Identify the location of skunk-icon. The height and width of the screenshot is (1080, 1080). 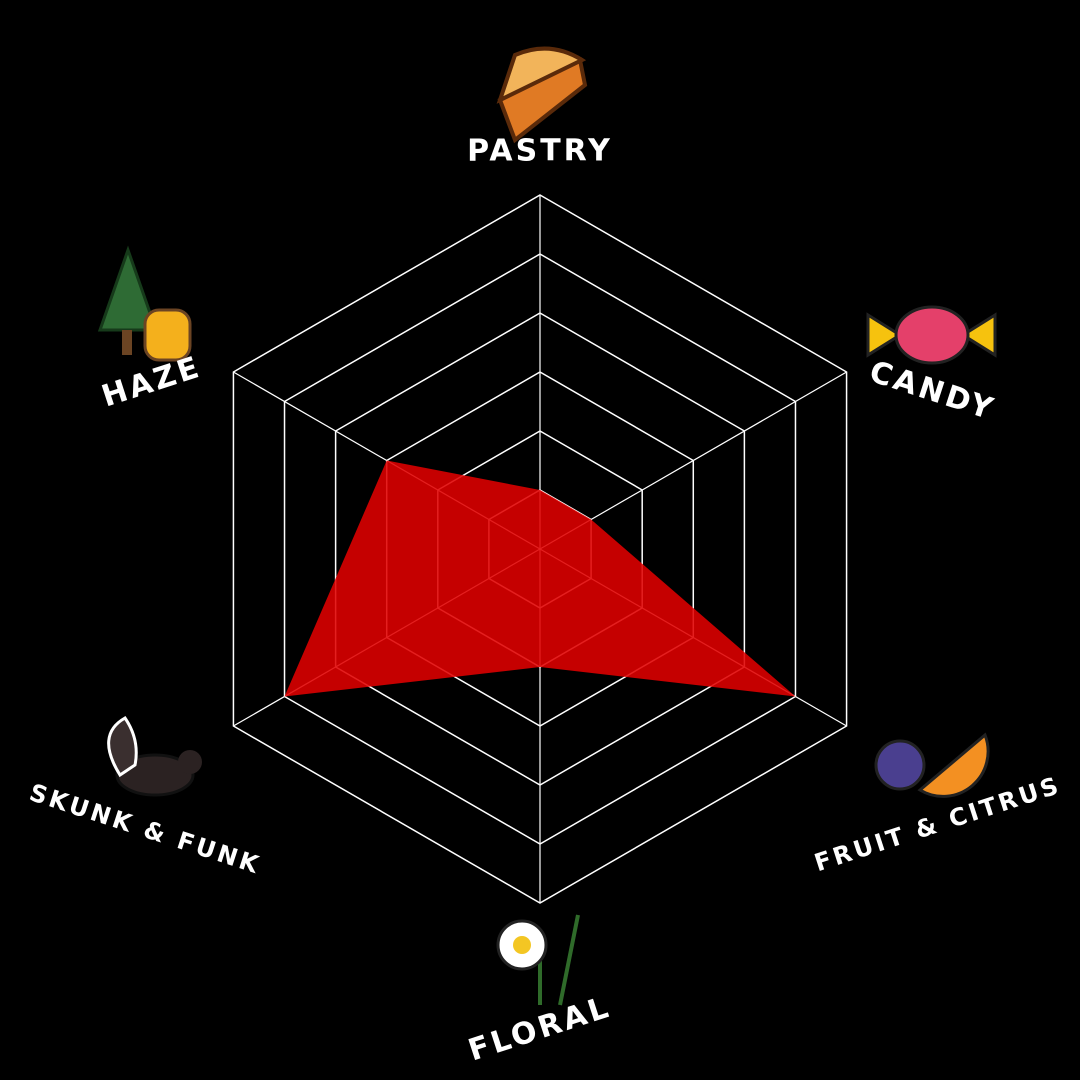
(154, 756).